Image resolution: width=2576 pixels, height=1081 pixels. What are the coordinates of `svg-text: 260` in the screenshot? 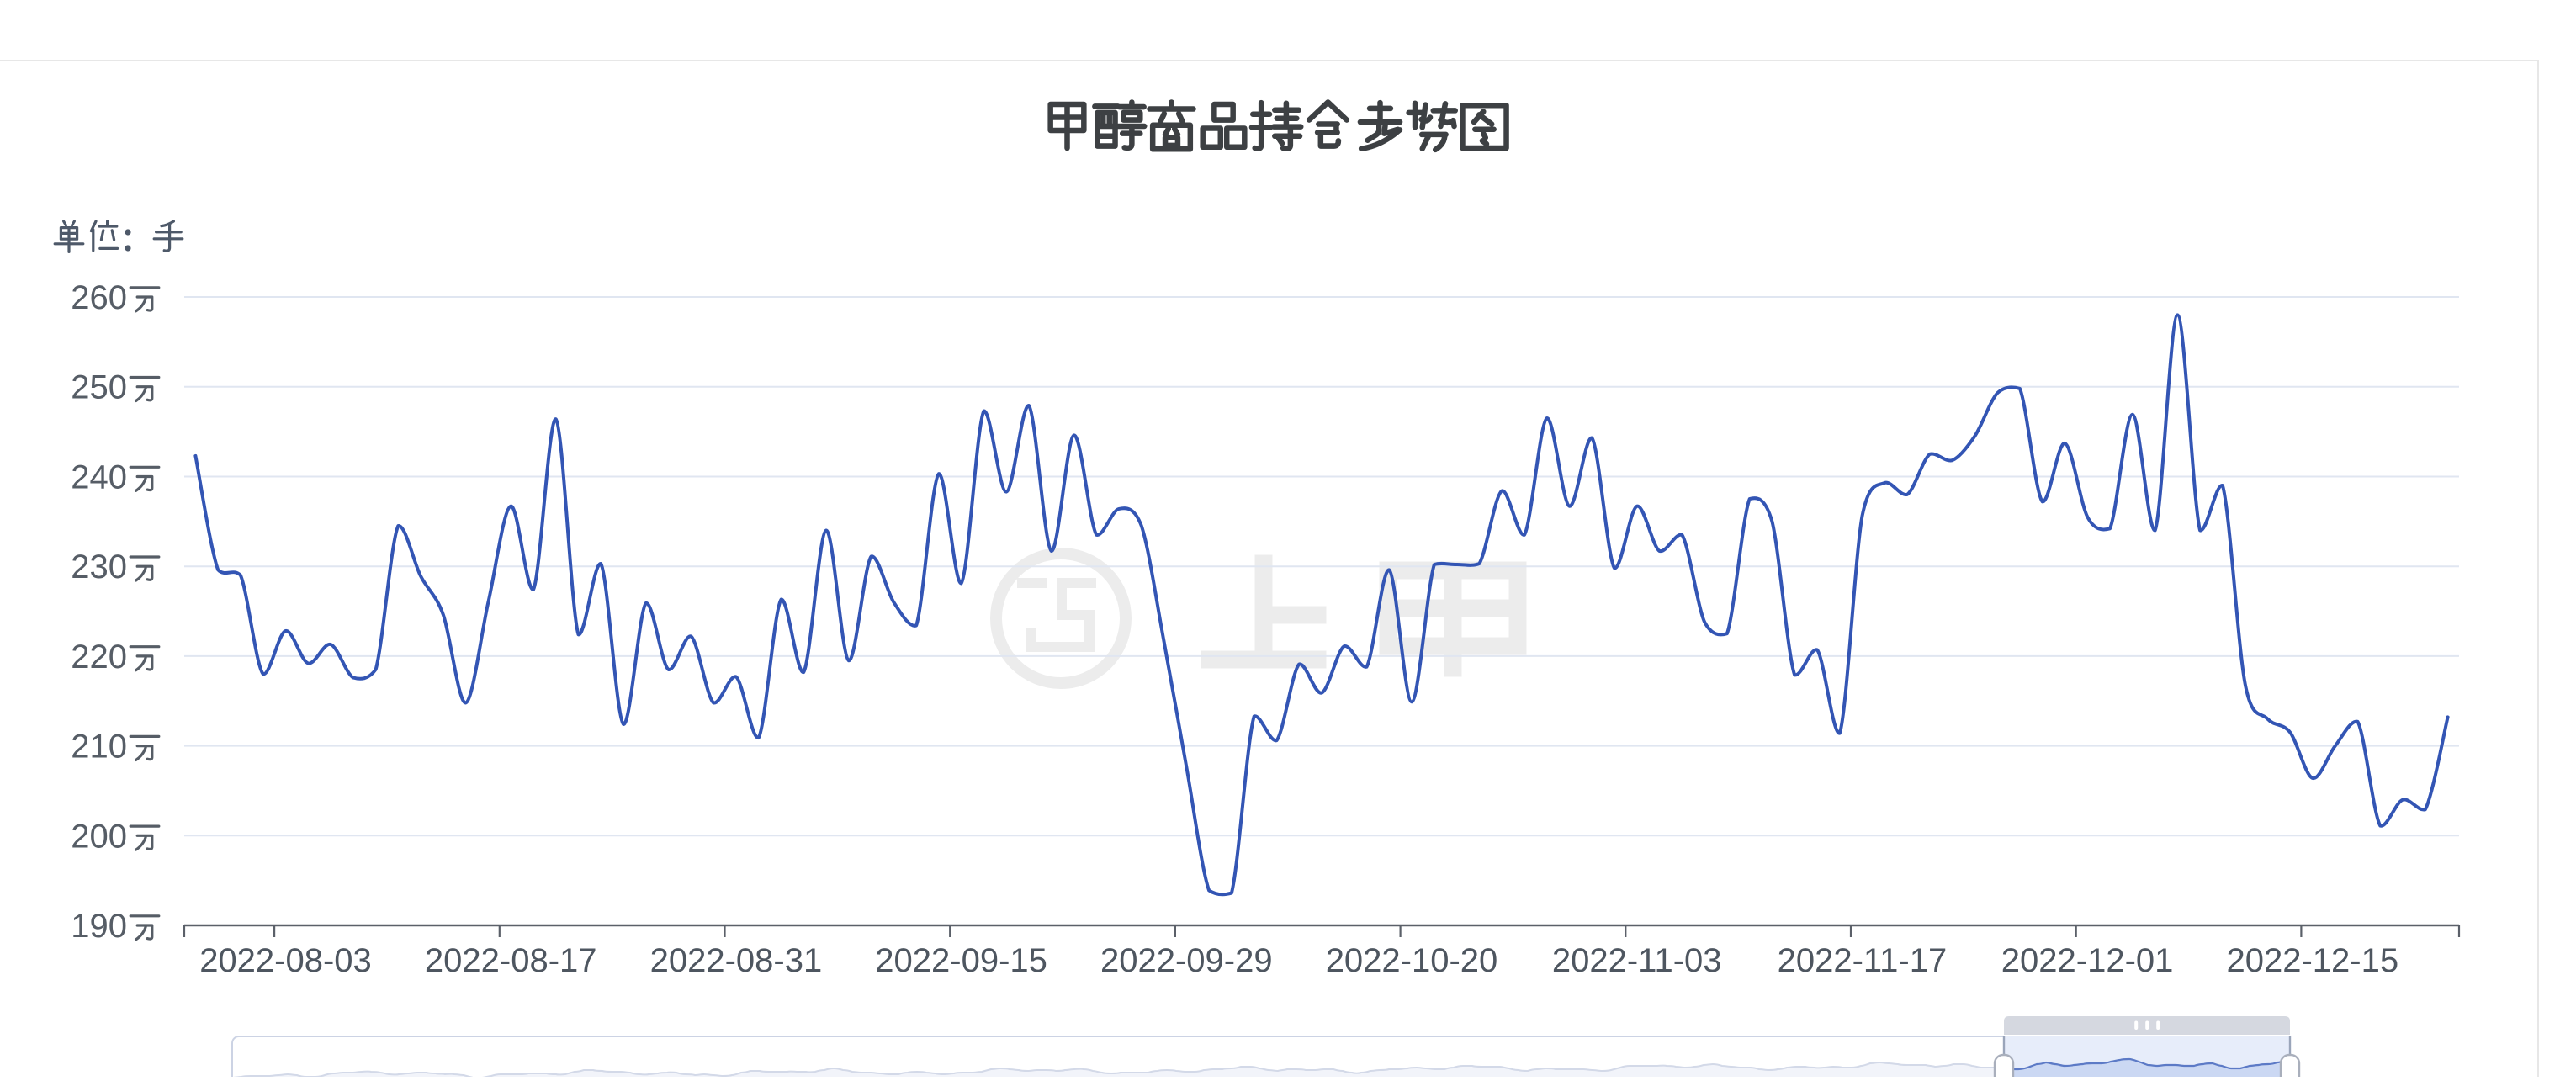 It's located at (99, 297).